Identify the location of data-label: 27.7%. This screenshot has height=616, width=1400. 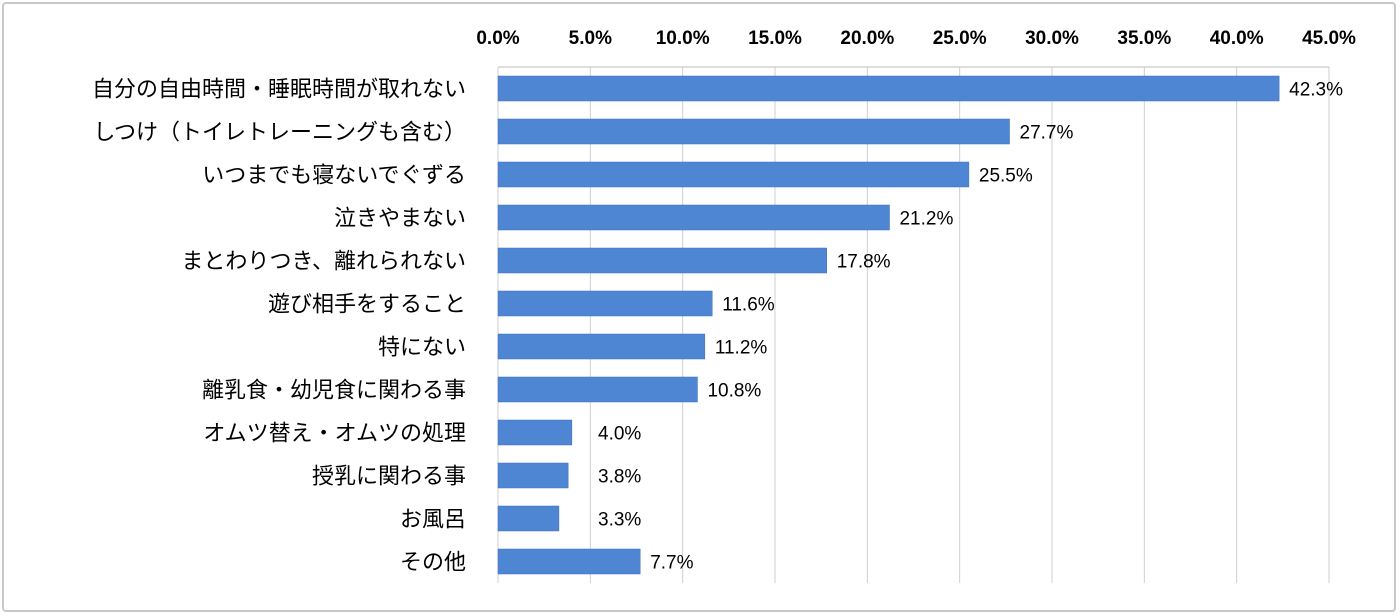
(1047, 133).